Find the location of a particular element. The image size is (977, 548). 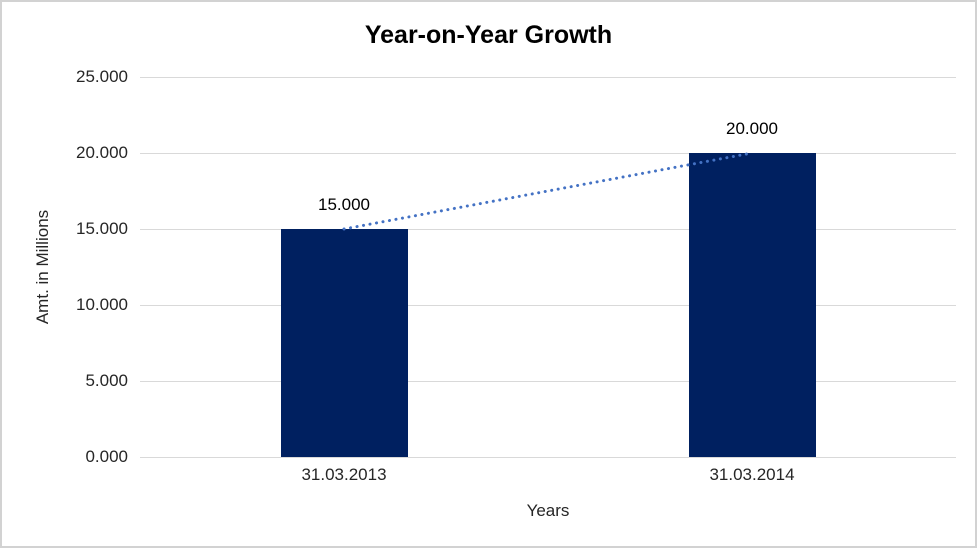

bar-value-label: 20.000 is located at coordinates (752, 128).